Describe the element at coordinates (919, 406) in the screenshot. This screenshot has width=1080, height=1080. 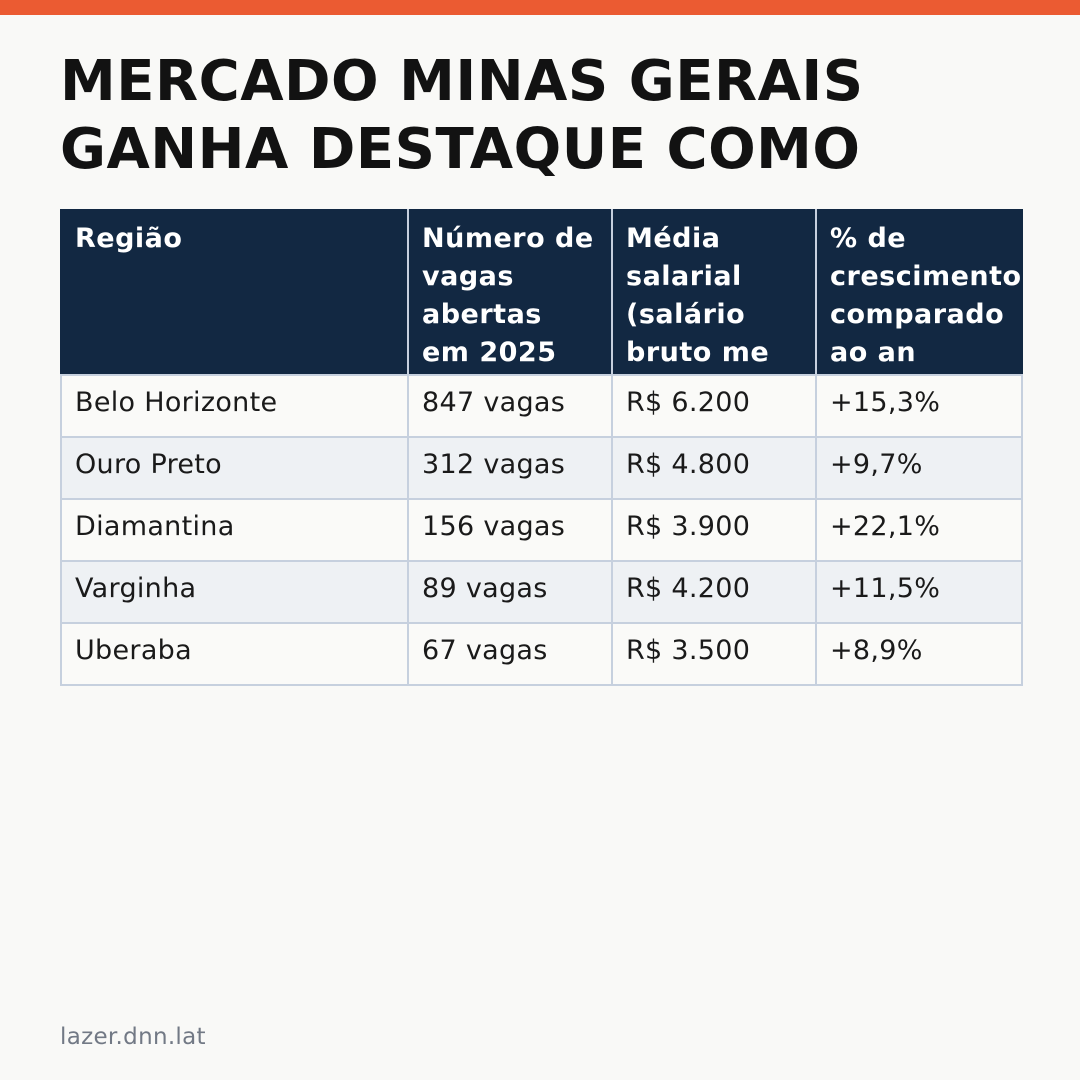
I see `cell-crescimento: +15,3%` at that location.